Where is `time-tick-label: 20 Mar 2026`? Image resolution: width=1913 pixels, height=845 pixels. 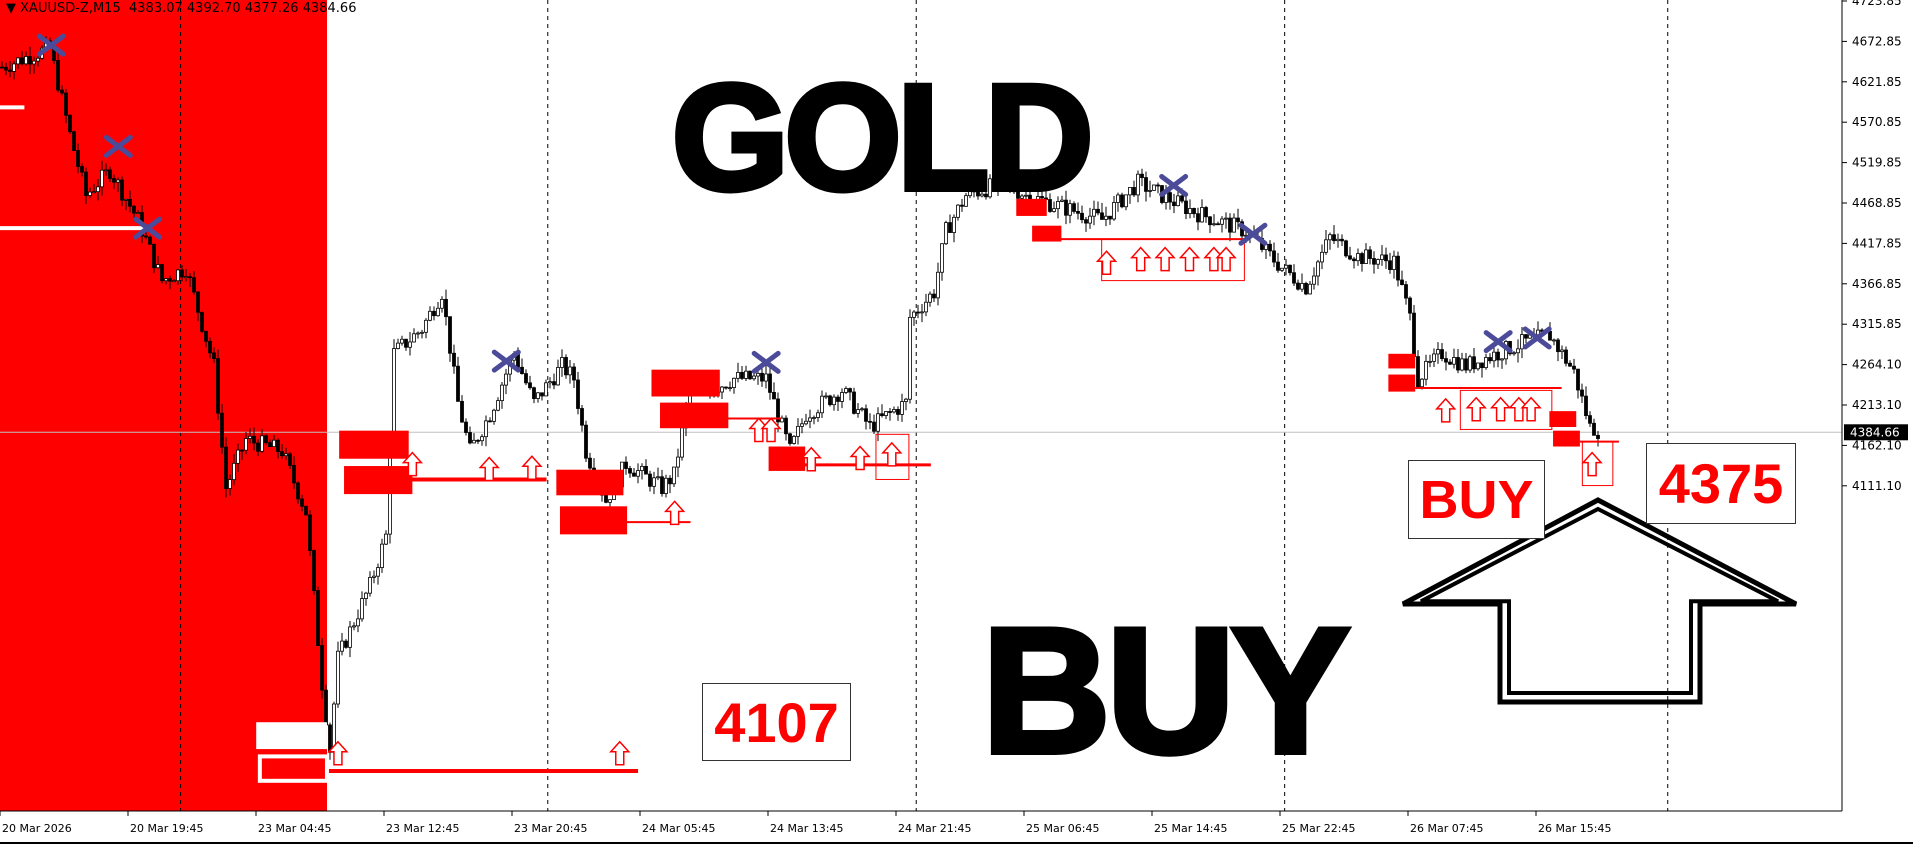
time-tick-label: 20 Mar 2026 is located at coordinates (37, 828).